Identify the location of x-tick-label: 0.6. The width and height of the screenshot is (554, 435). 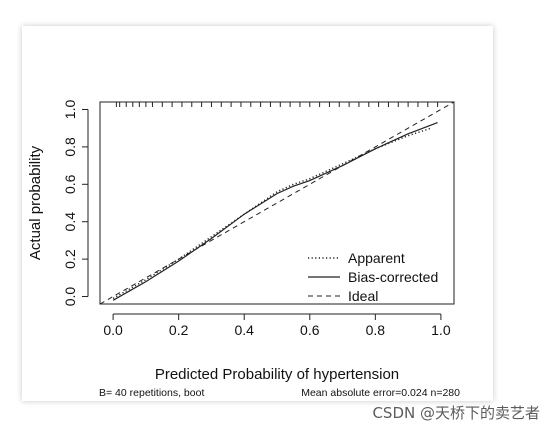
(310, 330).